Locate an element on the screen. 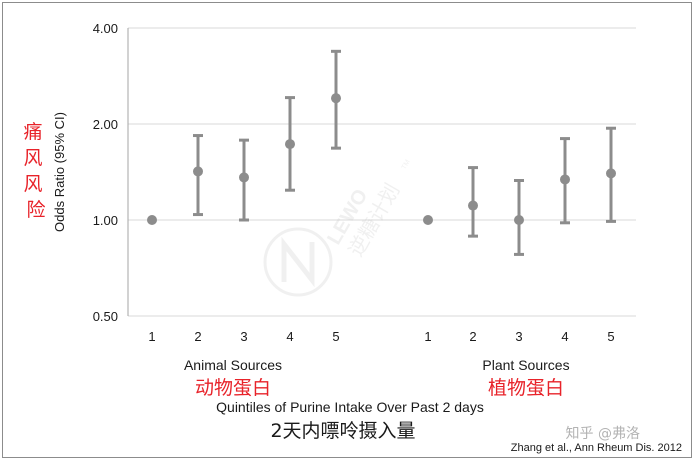  y-tick-label: 1.00 is located at coordinates (105, 220).